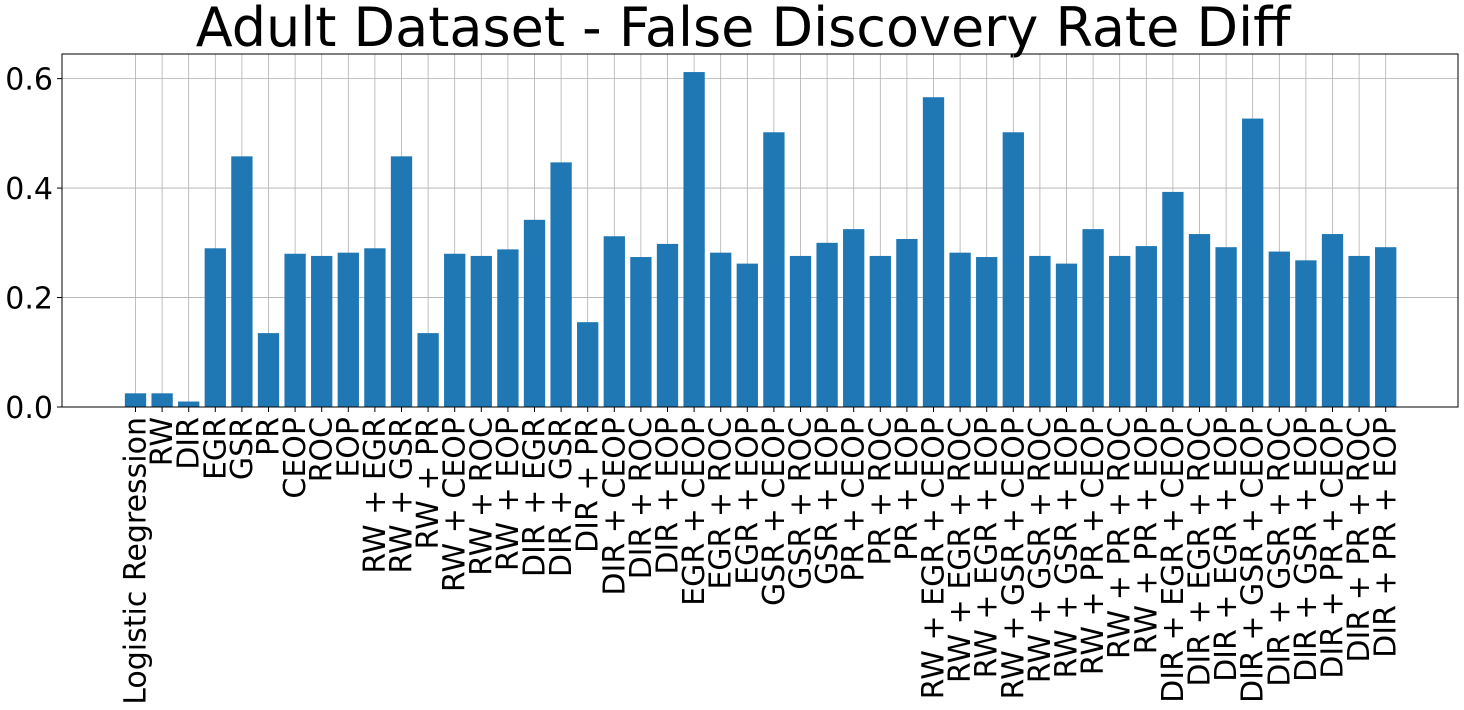 The image size is (1464, 710). What do you see at coordinates (801, 503) in the screenshot?
I see `x-tick-label: GSR + ROC` at bounding box center [801, 503].